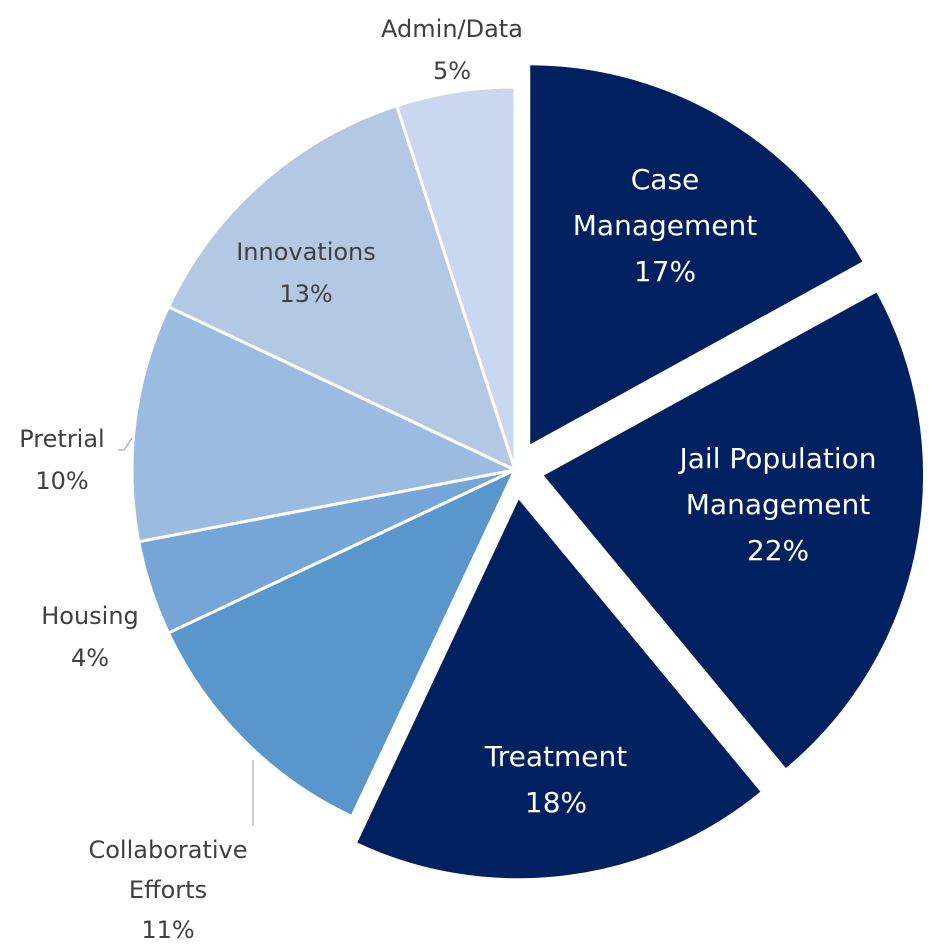 This screenshot has height=944, width=949. Describe the element at coordinates (90, 616) in the screenshot. I see `category-label: Housing` at that location.